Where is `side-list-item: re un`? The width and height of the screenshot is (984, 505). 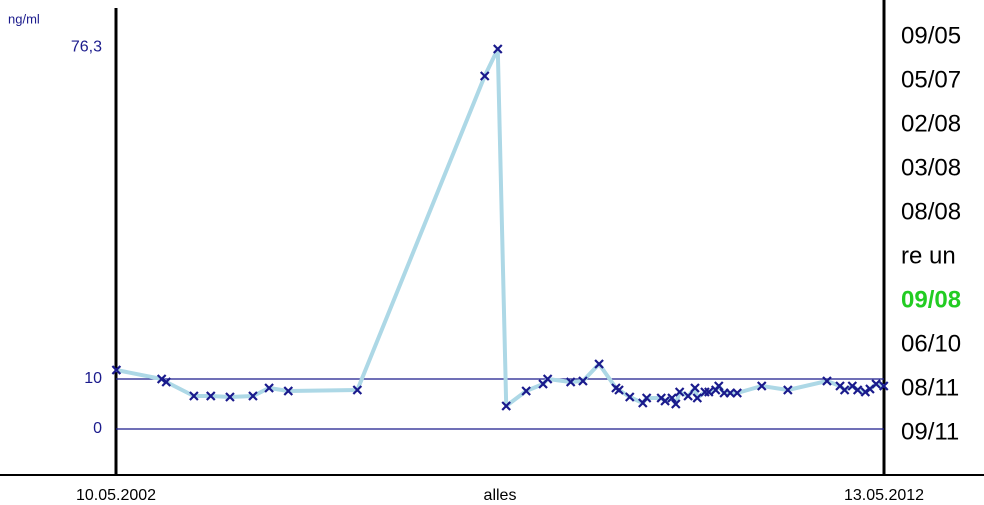 side-list-item: re un is located at coordinates (928, 255).